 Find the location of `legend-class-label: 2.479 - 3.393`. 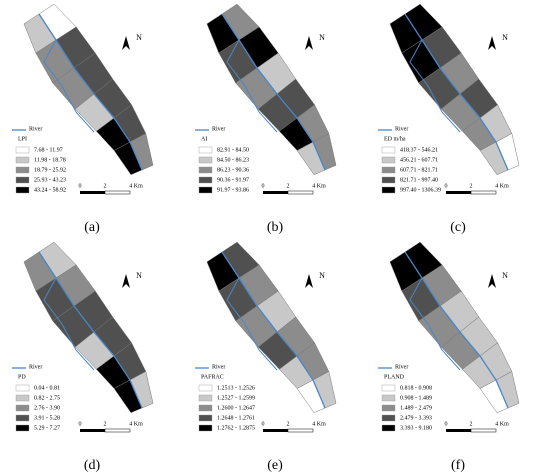

legend-class-label: 2.479 - 3.393 is located at coordinates (416, 418).